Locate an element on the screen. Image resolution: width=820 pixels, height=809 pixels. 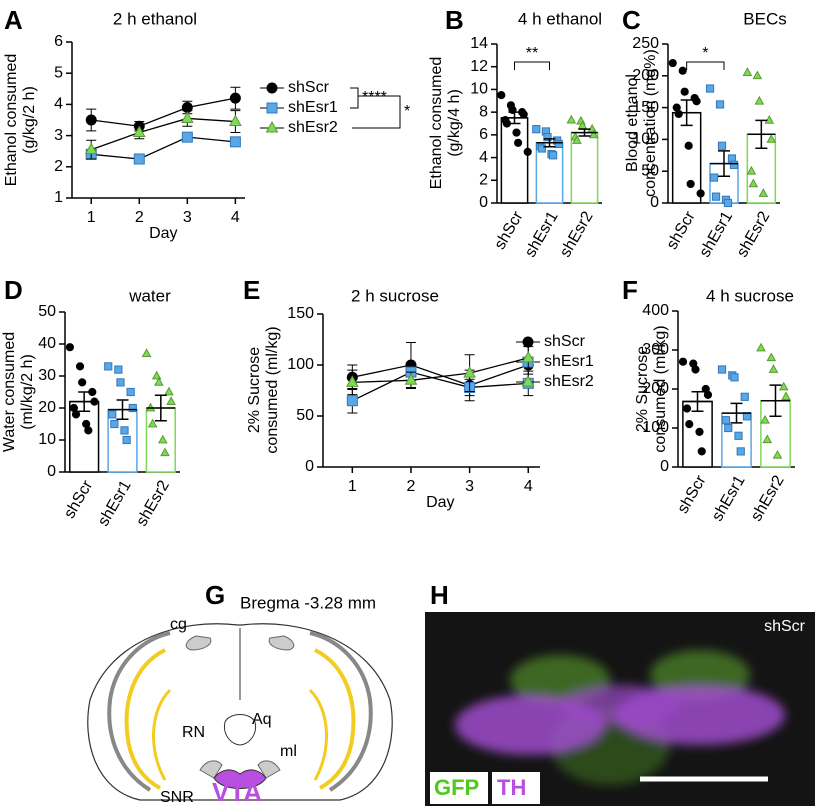
y-tick-label: 12 is located at coordinates (479, 66).